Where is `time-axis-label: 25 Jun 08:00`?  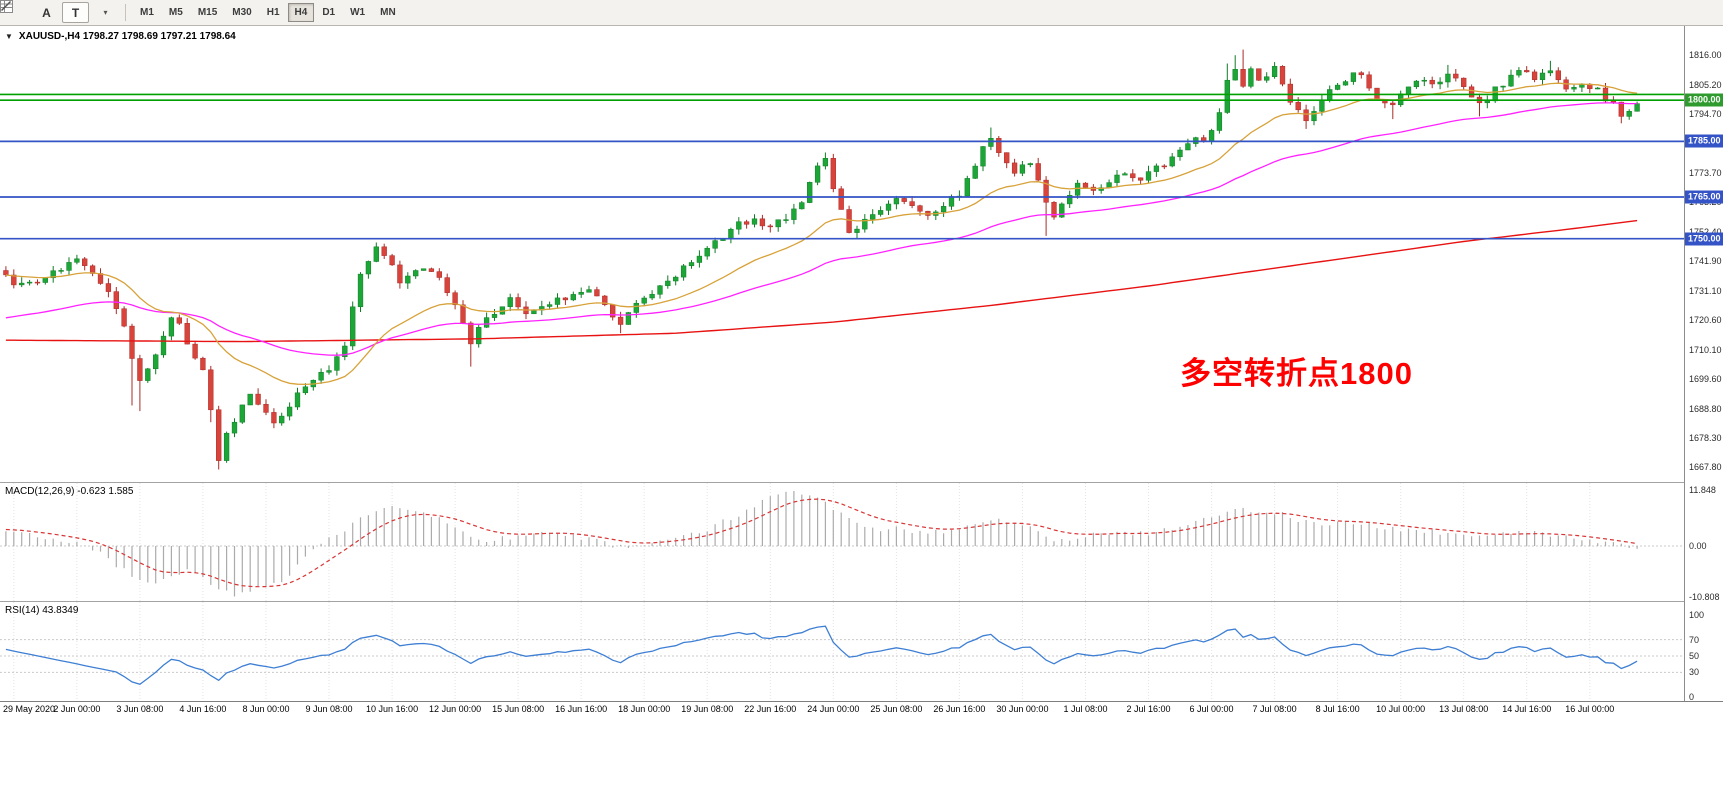 time-axis-label: 25 Jun 08:00 is located at coordinates (896, 709).